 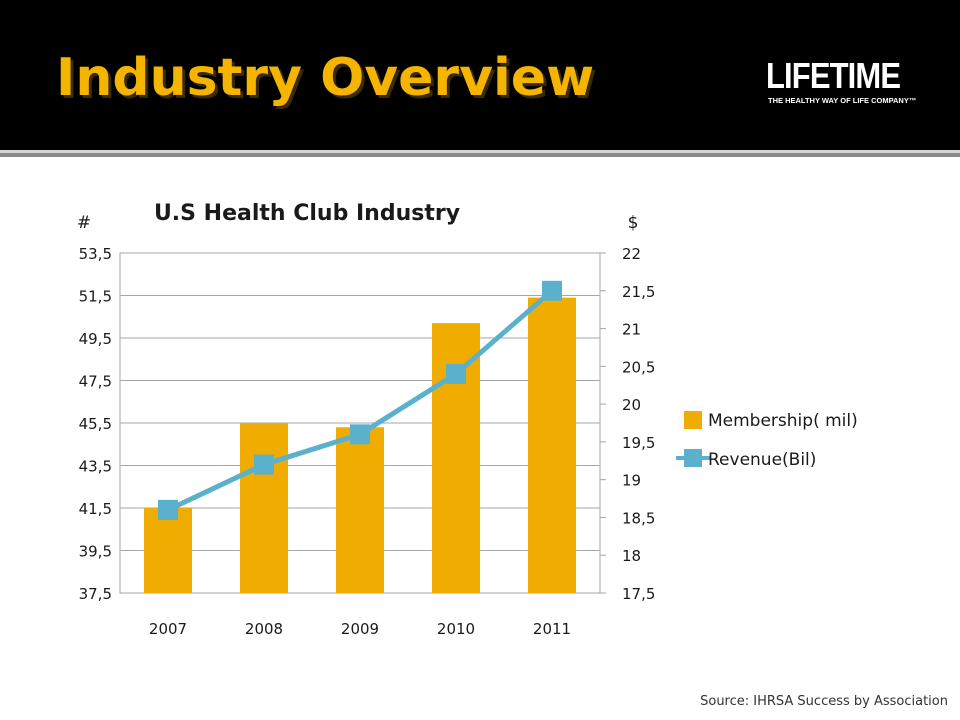 What do you see at coordinates (631, 405) in the screenshot?
I see `y-right-tick-label: 20` at bounding box center [631, 405].